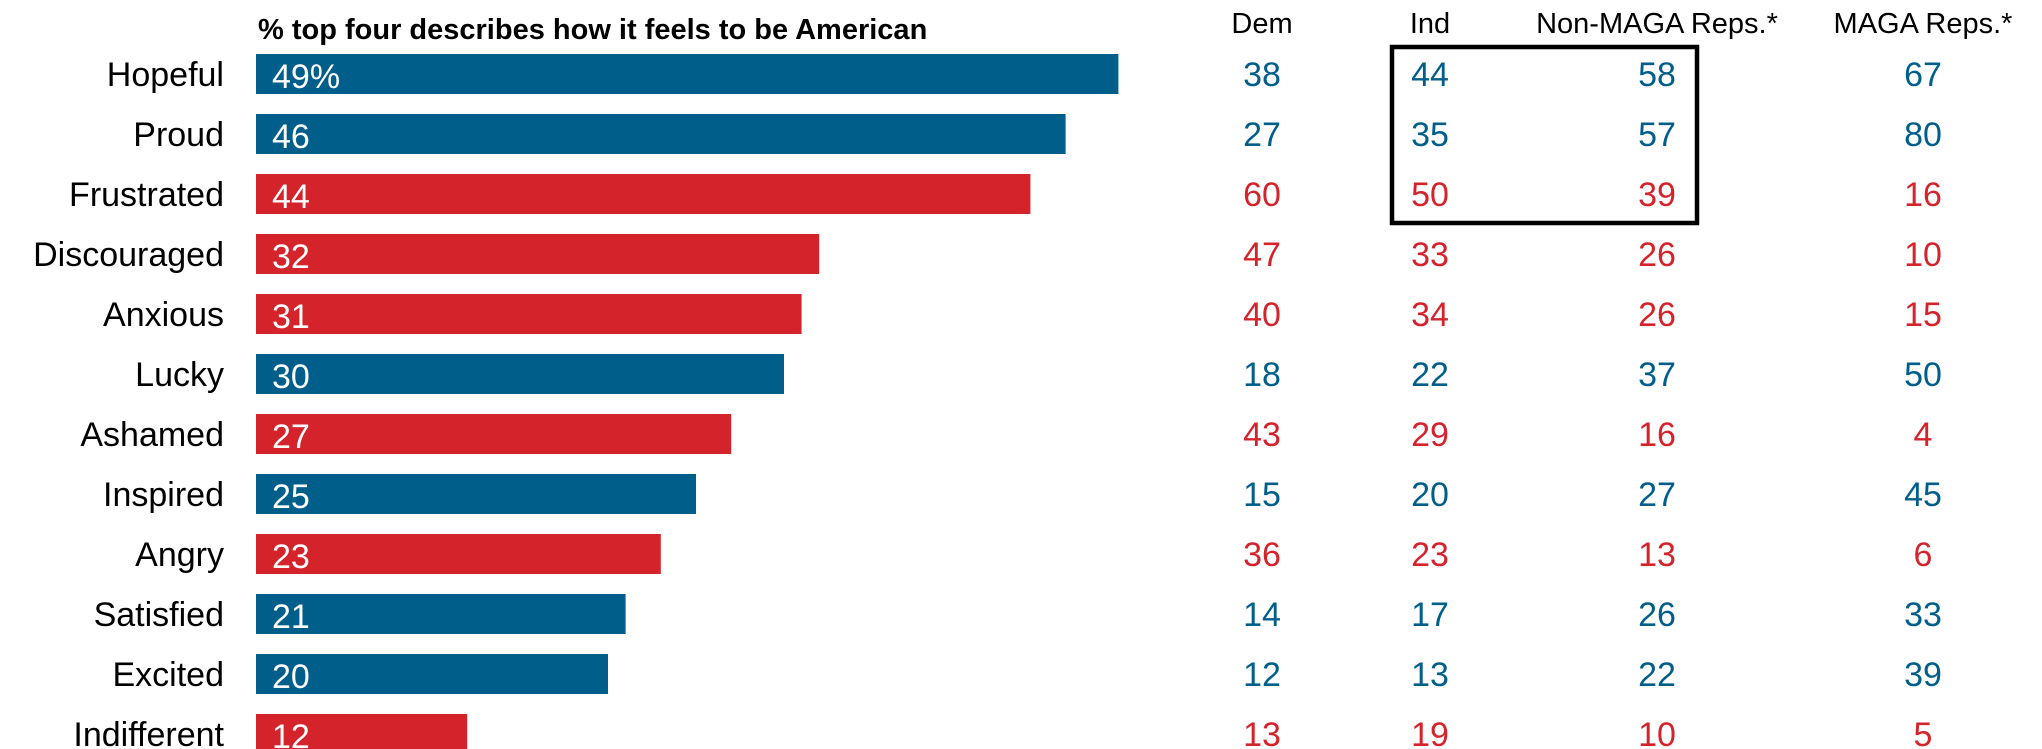 The height and width of the screenshot is (749, 2042). What do you see at coordinates (458, 554) in the screenshot?
I see `bar-angry` at bounding box center [458, 554].